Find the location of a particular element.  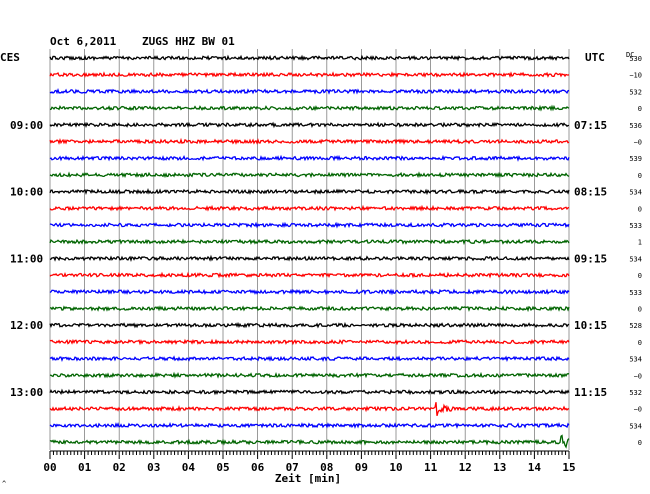

dc-value: 530 is located at coordinates (635, 59).